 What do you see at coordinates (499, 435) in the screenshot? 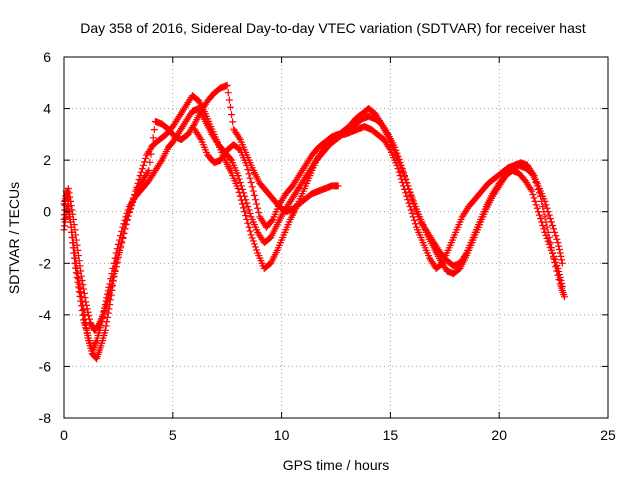
I see `x-tick-label: 20` at bounding box center [499, 435].